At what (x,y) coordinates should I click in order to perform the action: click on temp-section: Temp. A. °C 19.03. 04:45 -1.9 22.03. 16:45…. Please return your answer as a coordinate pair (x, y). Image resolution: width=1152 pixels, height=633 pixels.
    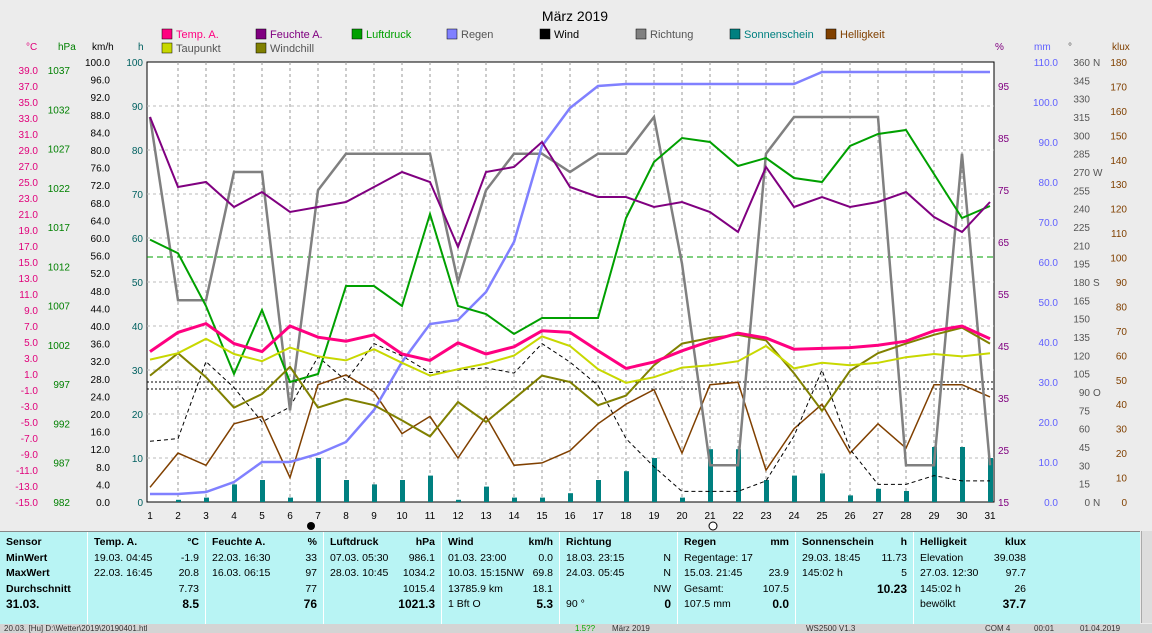
    Looking at the image, I should click on (147, 578).